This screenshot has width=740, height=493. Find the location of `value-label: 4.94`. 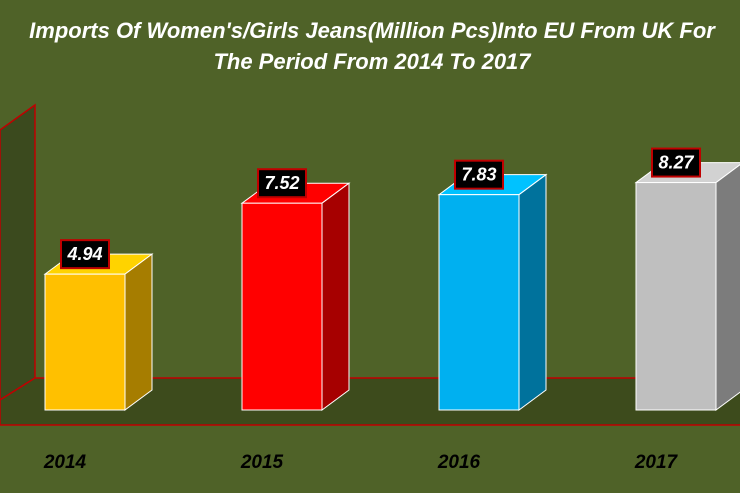

value-label: 4.94 is located at coordinates (84, 254).